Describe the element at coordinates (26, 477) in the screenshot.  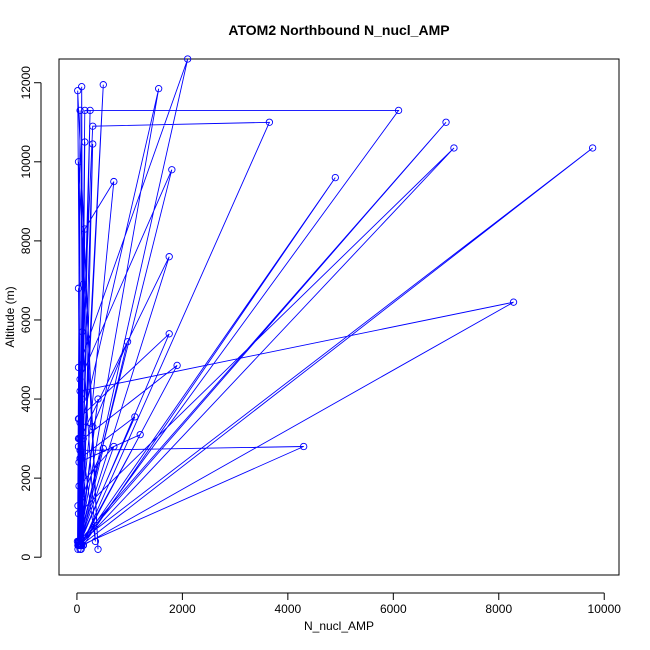
I see `y-tick-label: 2000` at that location.